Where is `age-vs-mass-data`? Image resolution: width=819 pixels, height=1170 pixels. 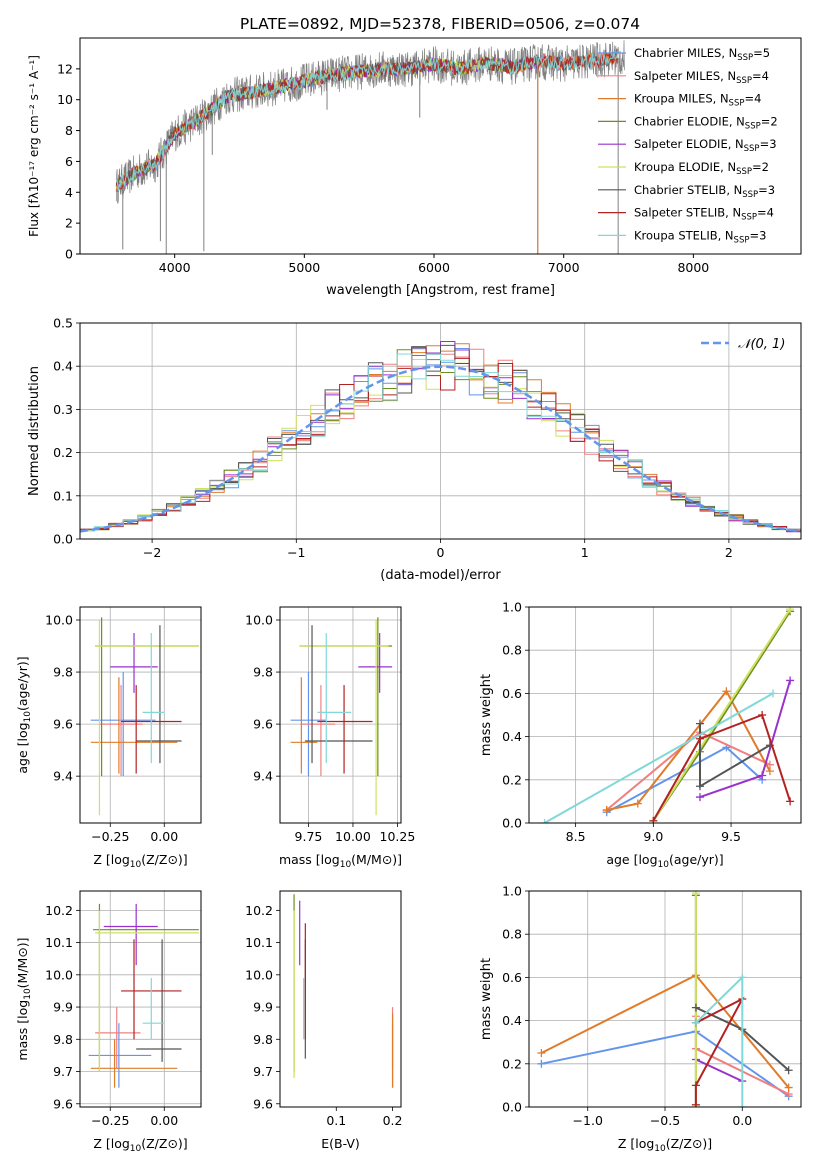
age-vs-mass-data is located at coordinates (341, 716).